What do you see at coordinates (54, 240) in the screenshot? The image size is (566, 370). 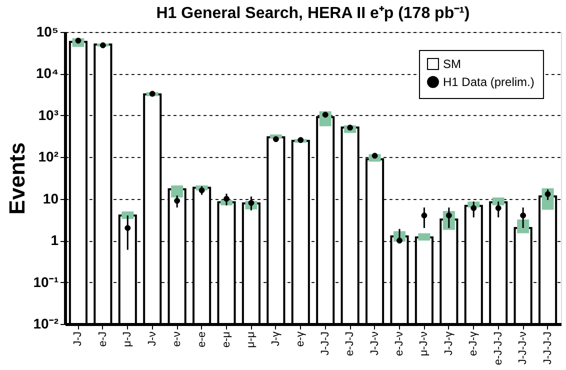 I see `y-tick-label: 1` at bounding box center [54, 240].